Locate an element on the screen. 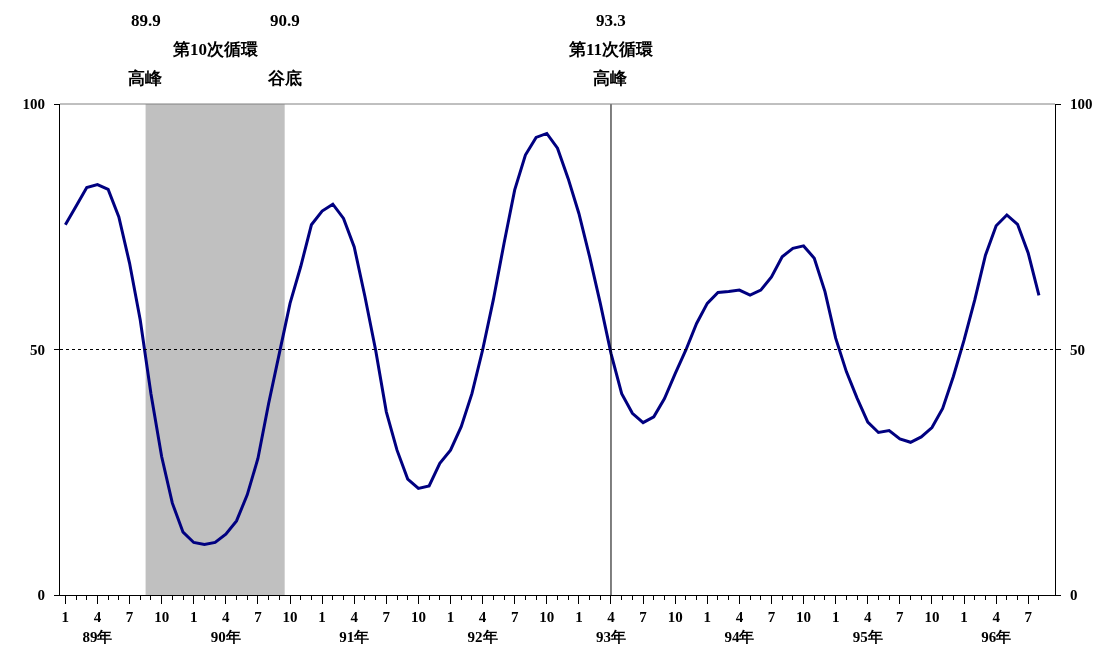 This screenshot has height=668, width=1109. x-tick-label: 4 95年 is located at coordinates (867, 627).